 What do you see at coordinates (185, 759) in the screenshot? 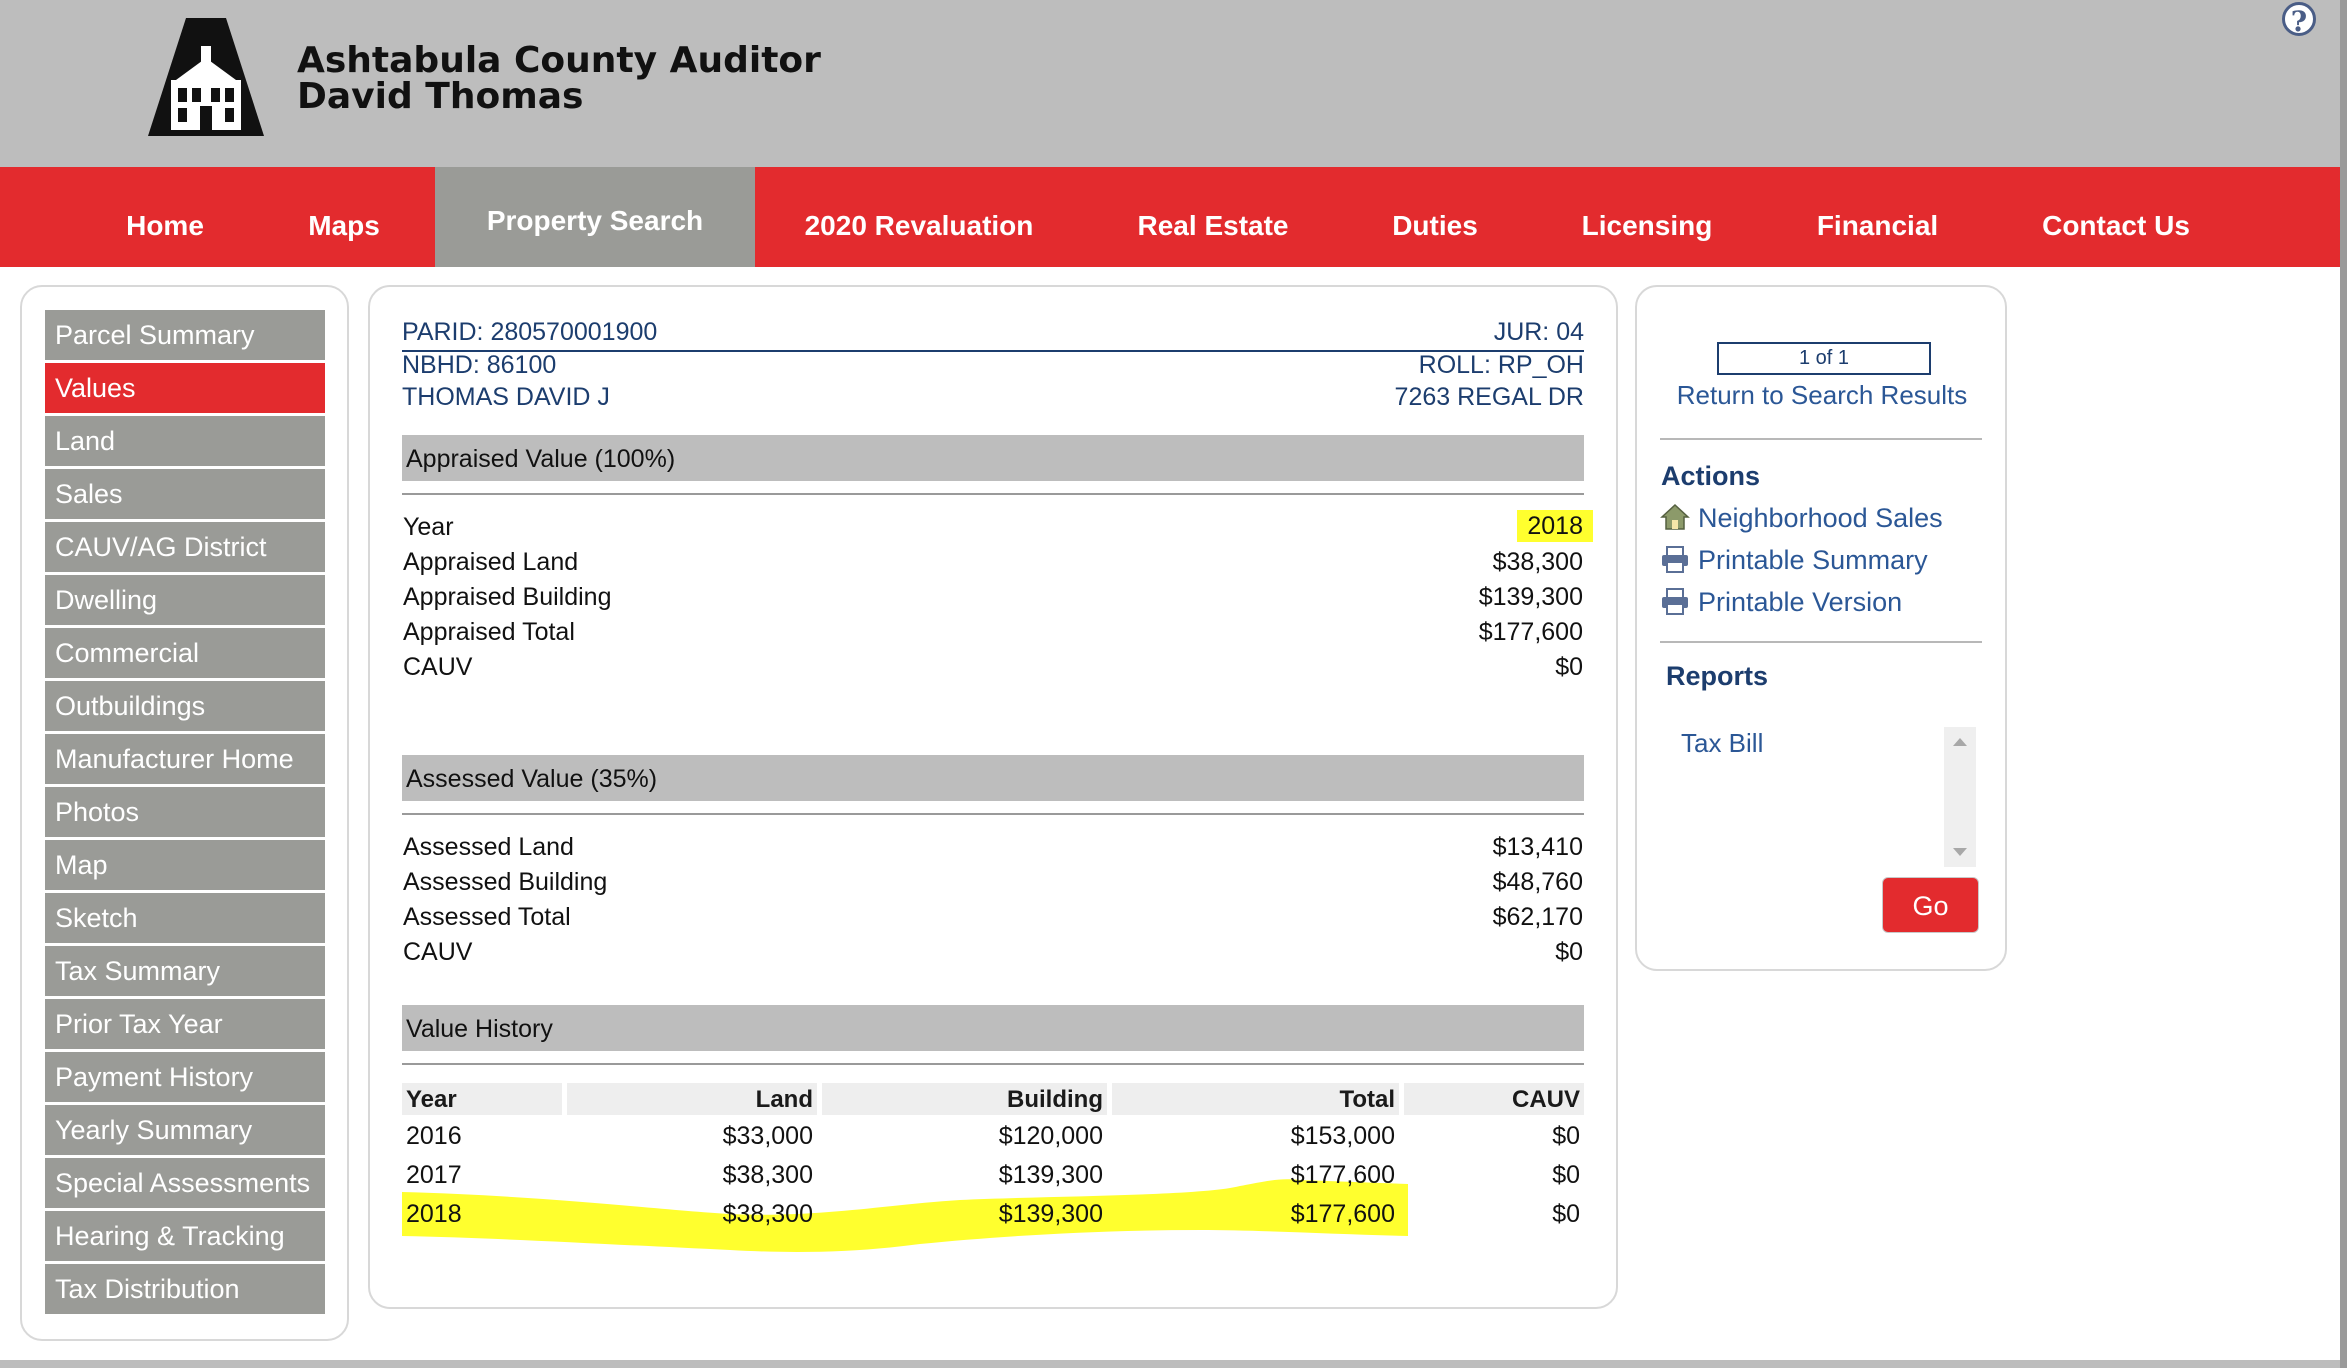
I see `sidebar-item-manufacturer-home: Manufacturer Home` at bounding box center [185, 759].